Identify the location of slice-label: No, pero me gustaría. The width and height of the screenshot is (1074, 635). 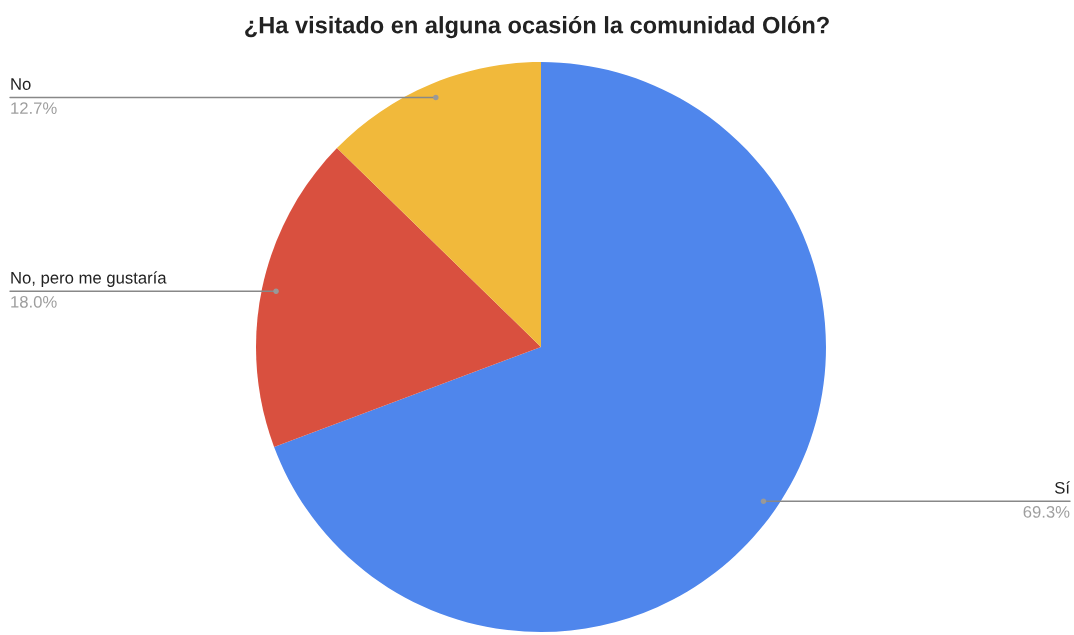
(89, 279).